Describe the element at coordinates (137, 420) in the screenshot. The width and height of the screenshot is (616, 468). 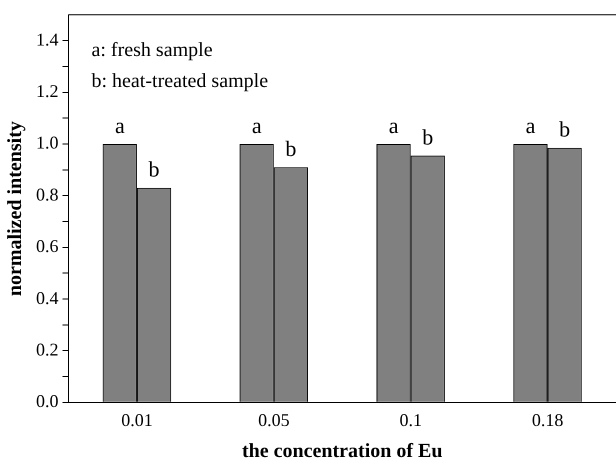
I see `x-tick-label: 0.01` at that location.